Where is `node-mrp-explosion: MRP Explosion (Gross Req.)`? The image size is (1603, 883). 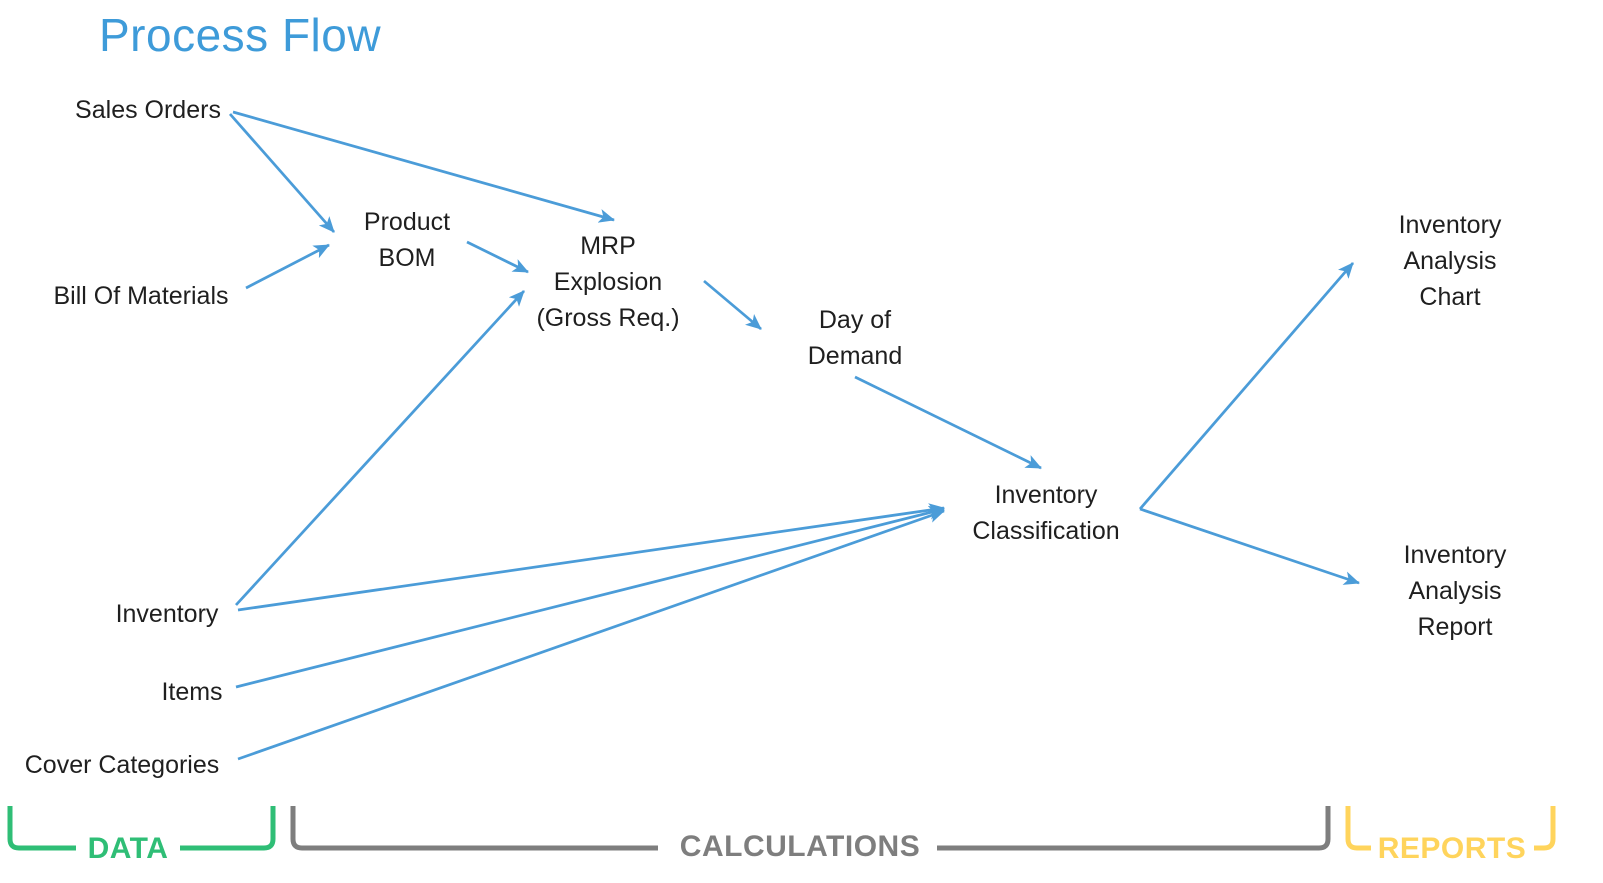 node-mrp-explosion: MRP Explosion (Gross Req.) is located at coordinates (608, 282).